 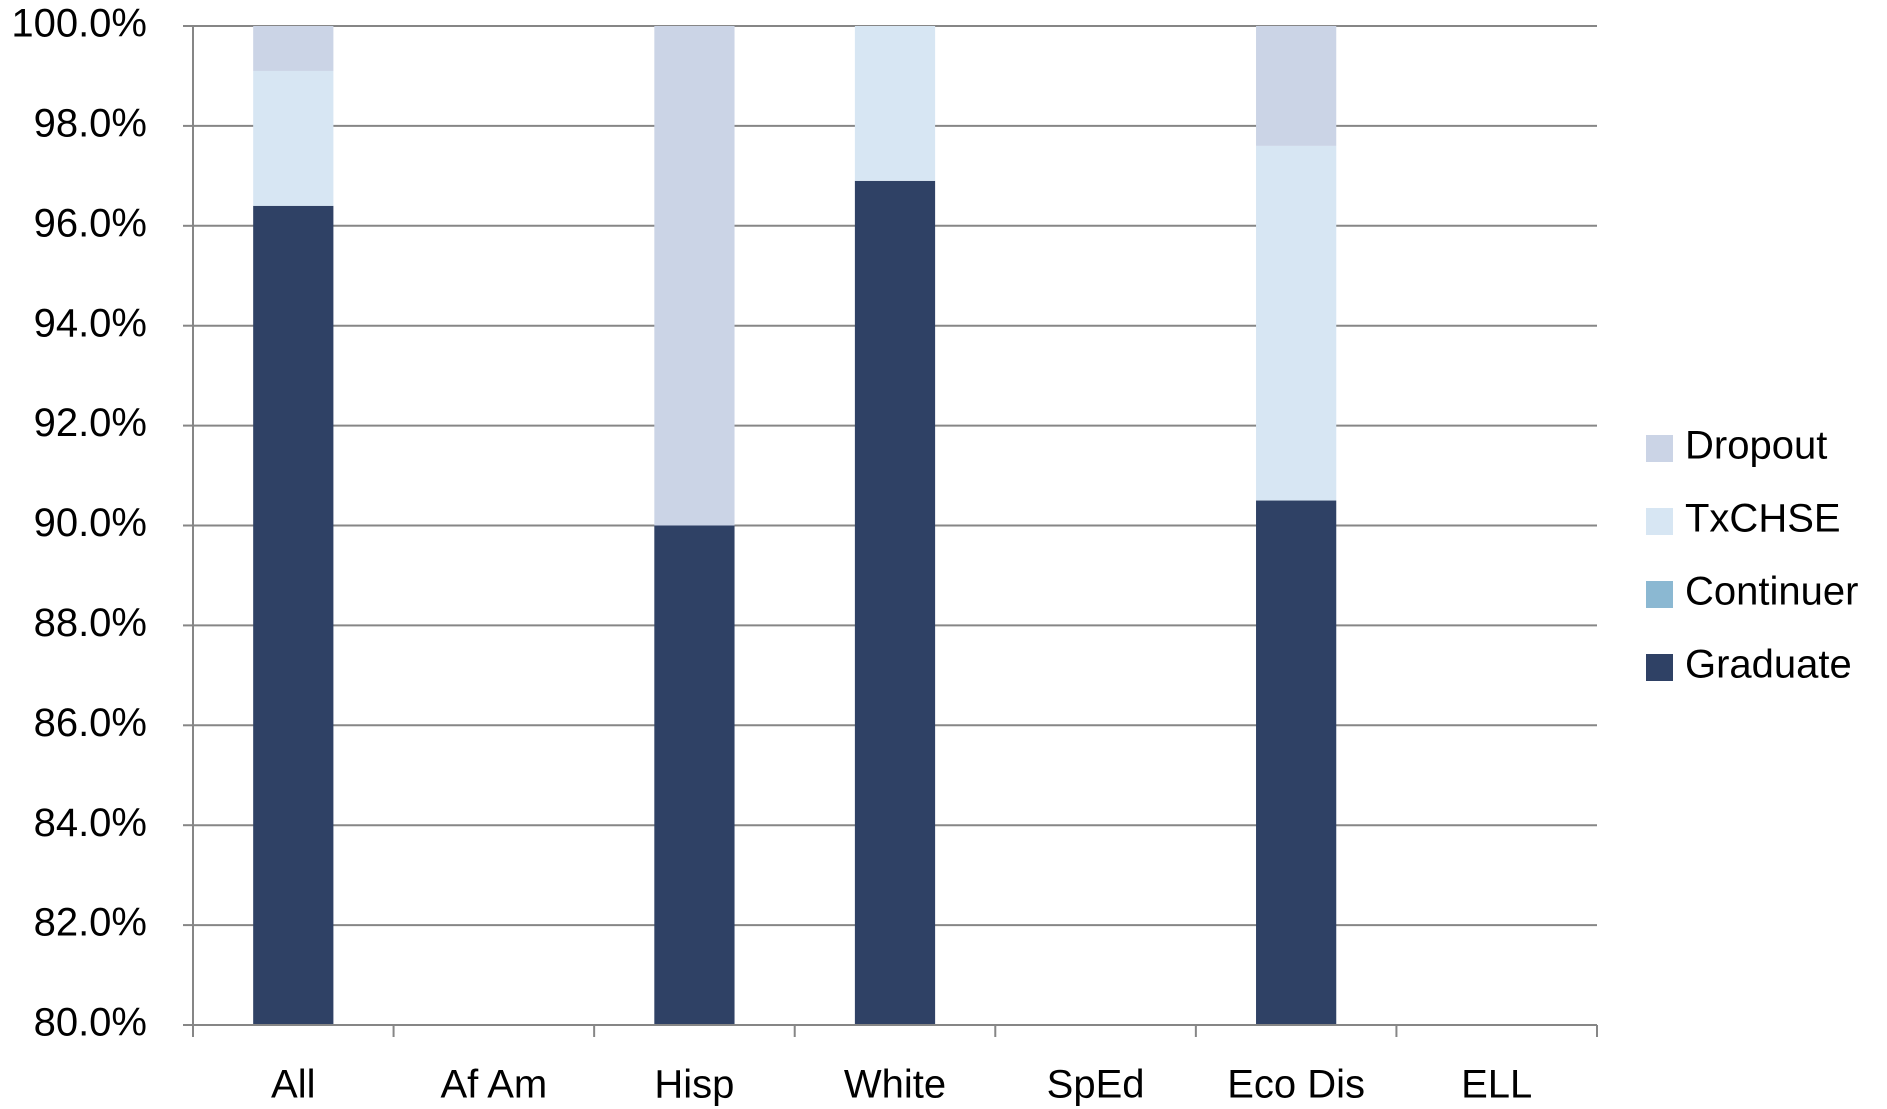 What do you see at coordinates (694, 1085) in the screenshot?
I see `x-tick-label: Hisp` at bounding box center [694, 1085].